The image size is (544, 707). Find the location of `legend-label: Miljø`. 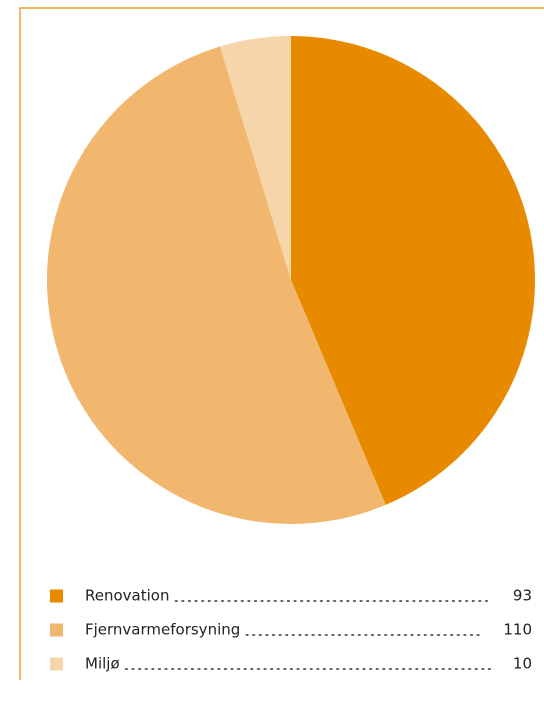

legend-label: Miljø is located at coordinates (102, 664).